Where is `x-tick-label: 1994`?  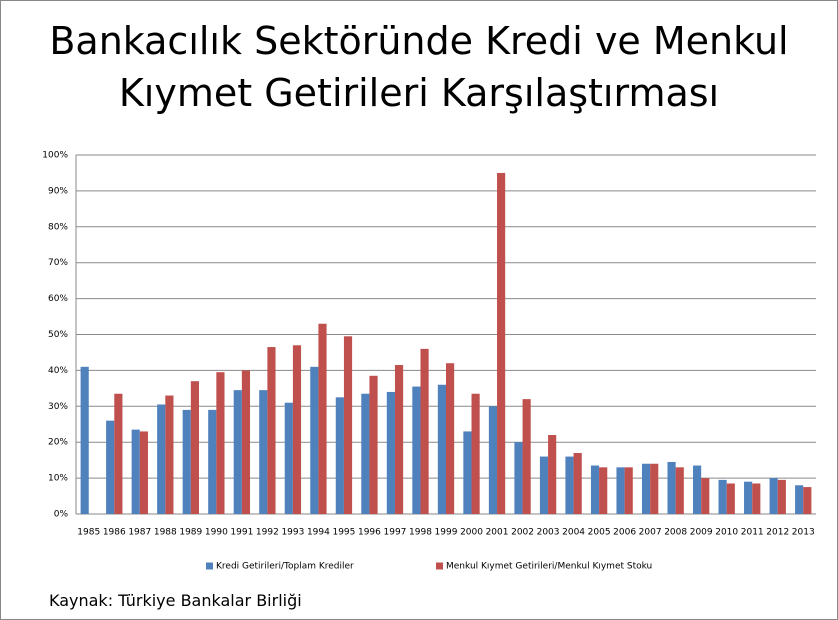
x-tick-label: 1994 is located at coordinates (318, 533).